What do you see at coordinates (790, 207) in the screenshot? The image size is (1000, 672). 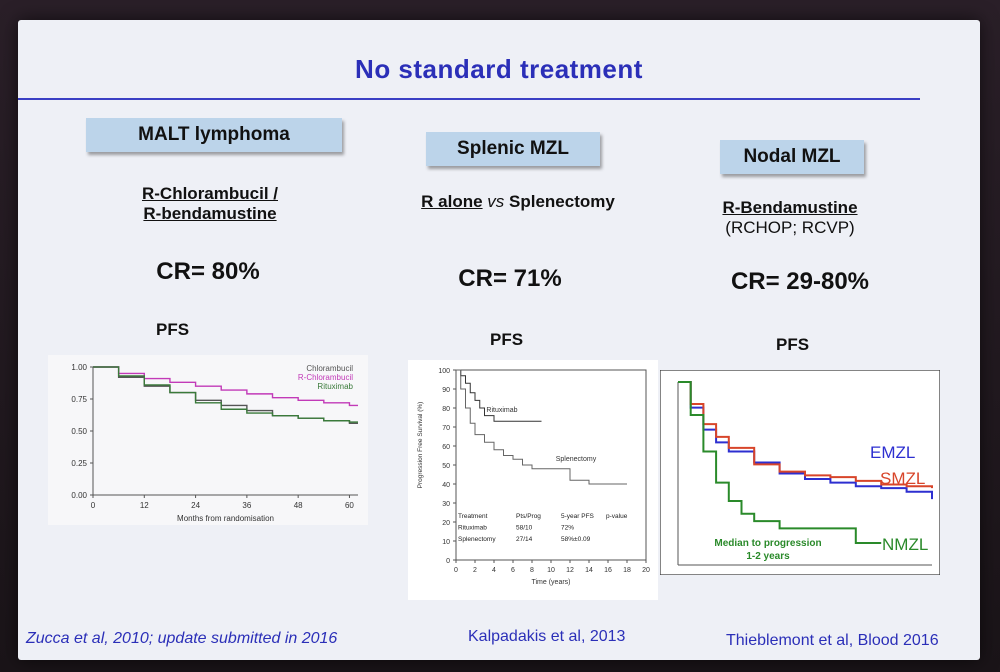 I see `treatment-nodal-line1: R-Bendamustine` at bounding box center [790, 207].